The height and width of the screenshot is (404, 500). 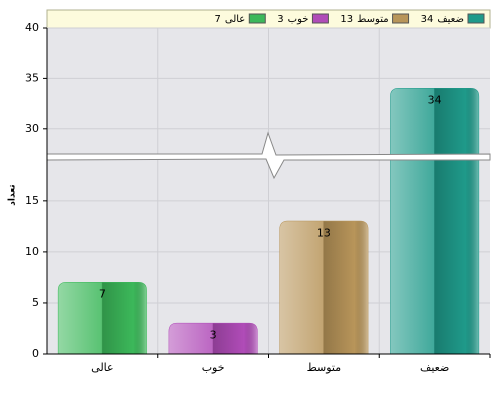 What do you see at coordinates (324, 232) in the screenshot?
I see `data-label: 13` at bounding box center [324, 232].